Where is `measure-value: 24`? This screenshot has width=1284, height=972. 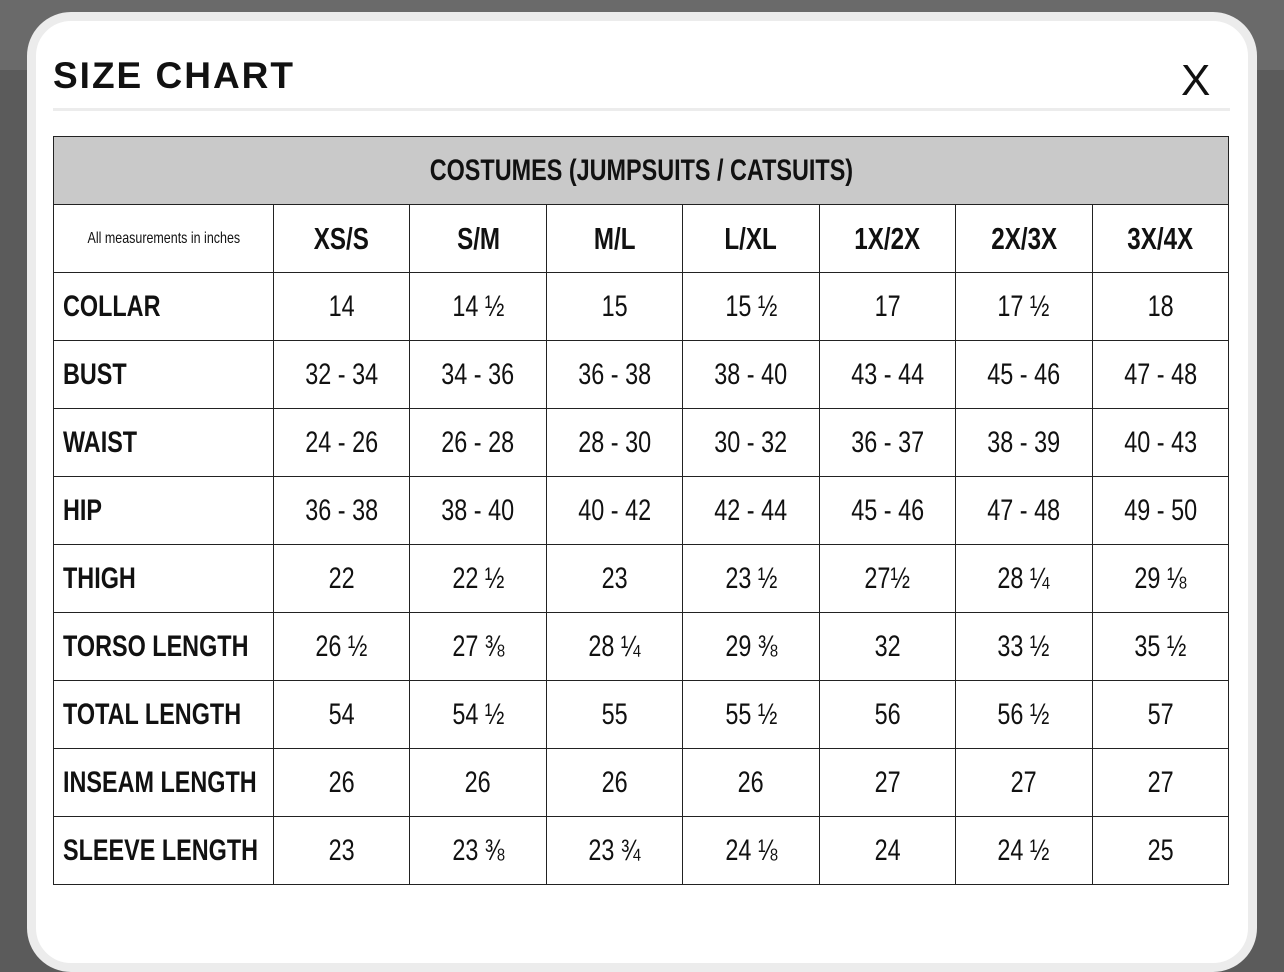 measure-value: 24 is located at coordinates (887, 850).